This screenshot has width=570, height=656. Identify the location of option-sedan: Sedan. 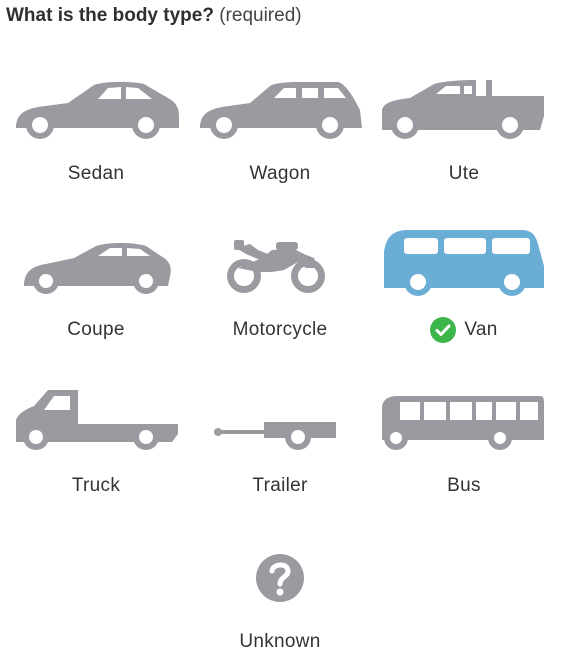
(96, 123).